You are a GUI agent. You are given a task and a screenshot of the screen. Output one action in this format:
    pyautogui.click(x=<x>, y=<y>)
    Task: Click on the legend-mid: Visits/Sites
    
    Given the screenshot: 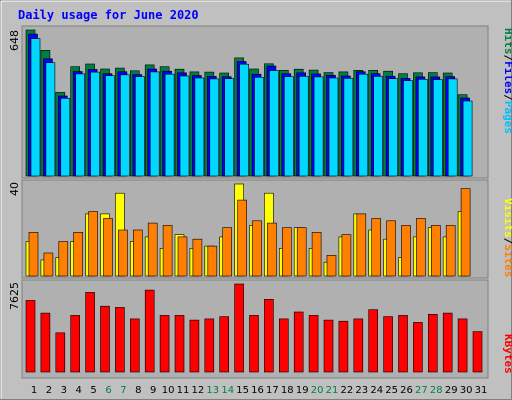 What is the action you would take?
    pyautogui.click(x=507, y=238)
    